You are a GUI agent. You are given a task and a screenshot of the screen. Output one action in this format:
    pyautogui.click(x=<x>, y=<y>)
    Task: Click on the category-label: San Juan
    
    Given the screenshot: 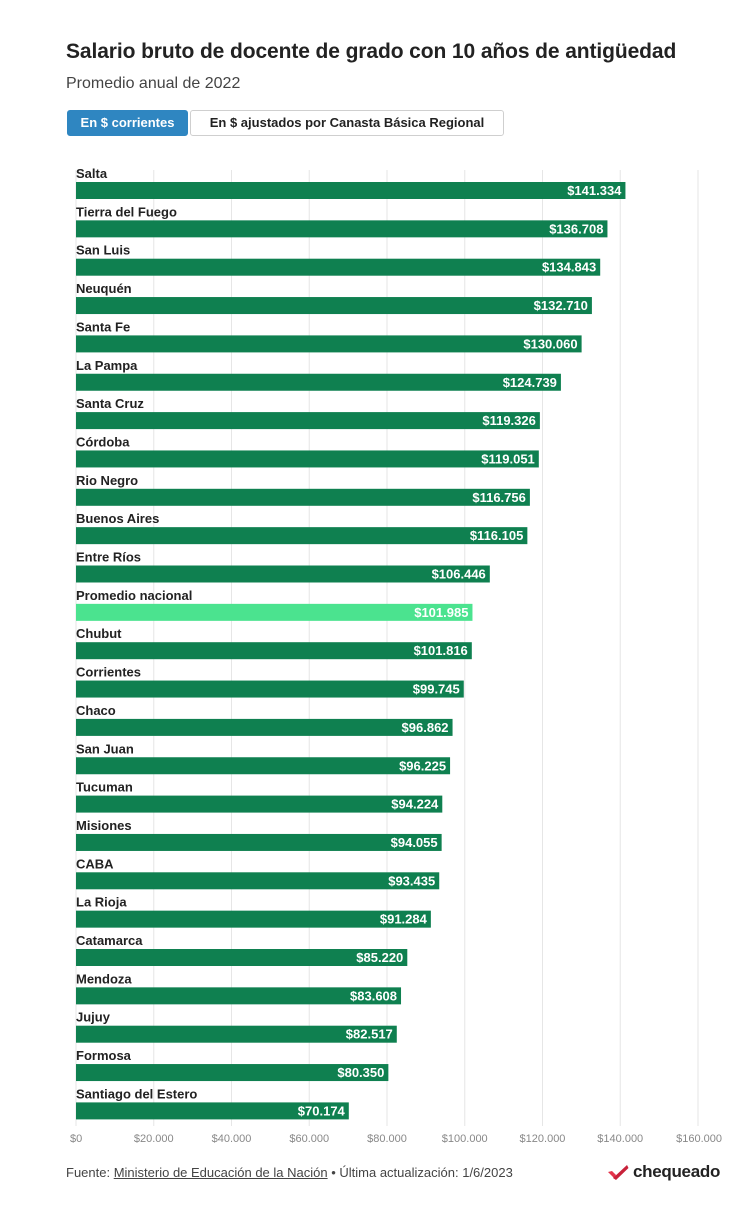 What is the action you would take?
    pyautogui.click(x=105, y=748)
    